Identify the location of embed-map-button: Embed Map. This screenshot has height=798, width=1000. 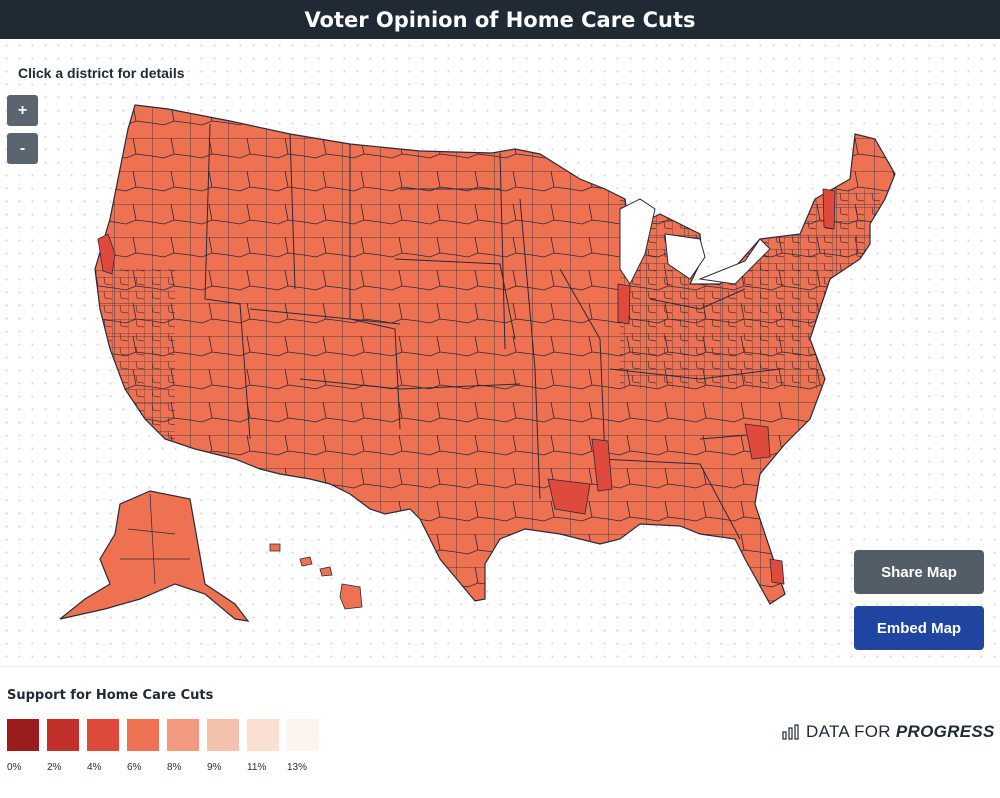
(919, 628).